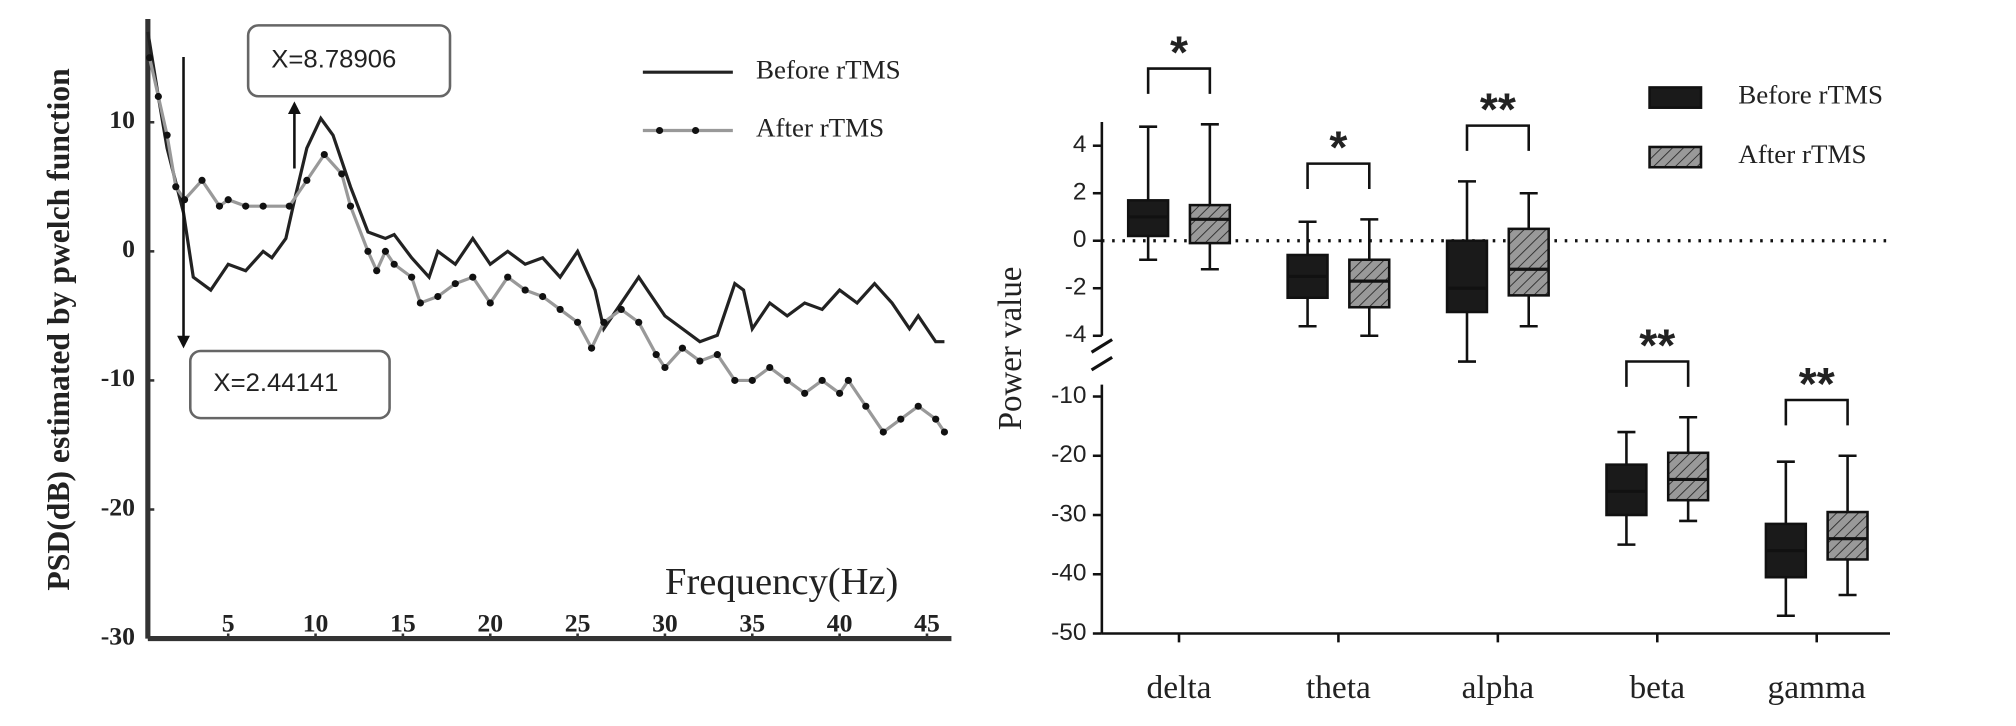 This screenshot has width=2016, height=726. I want to click on y-axis-label: Power value, so click(1010, 349).